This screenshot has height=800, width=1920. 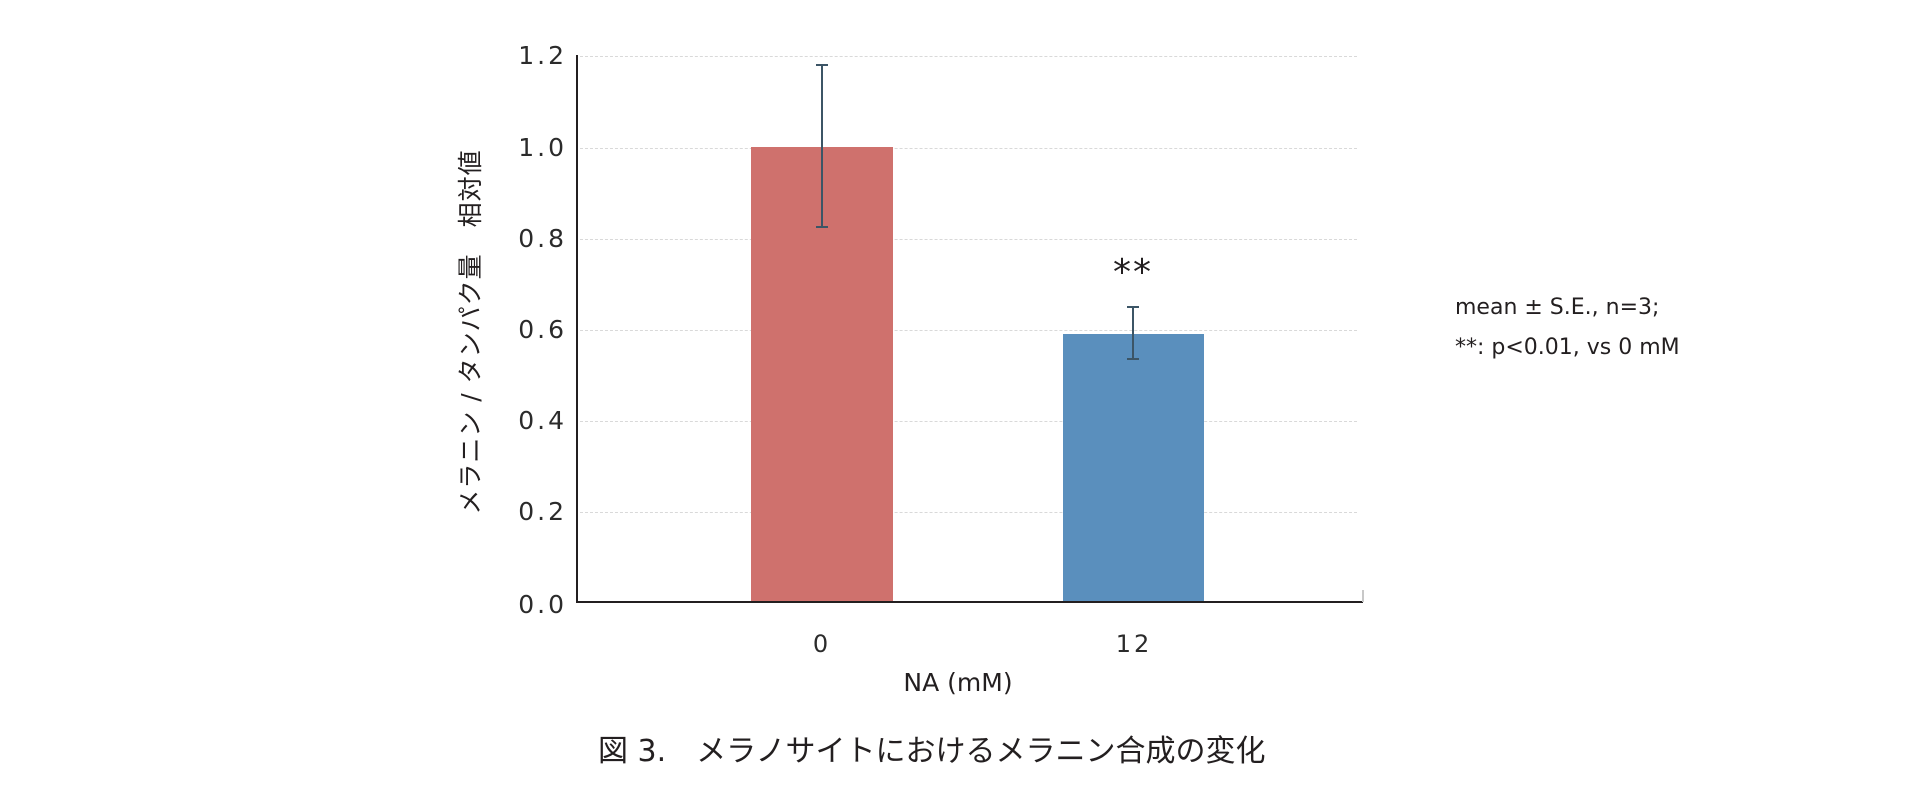 I want to click on y-tick-label: 0.0, so click(x=542, y=604).